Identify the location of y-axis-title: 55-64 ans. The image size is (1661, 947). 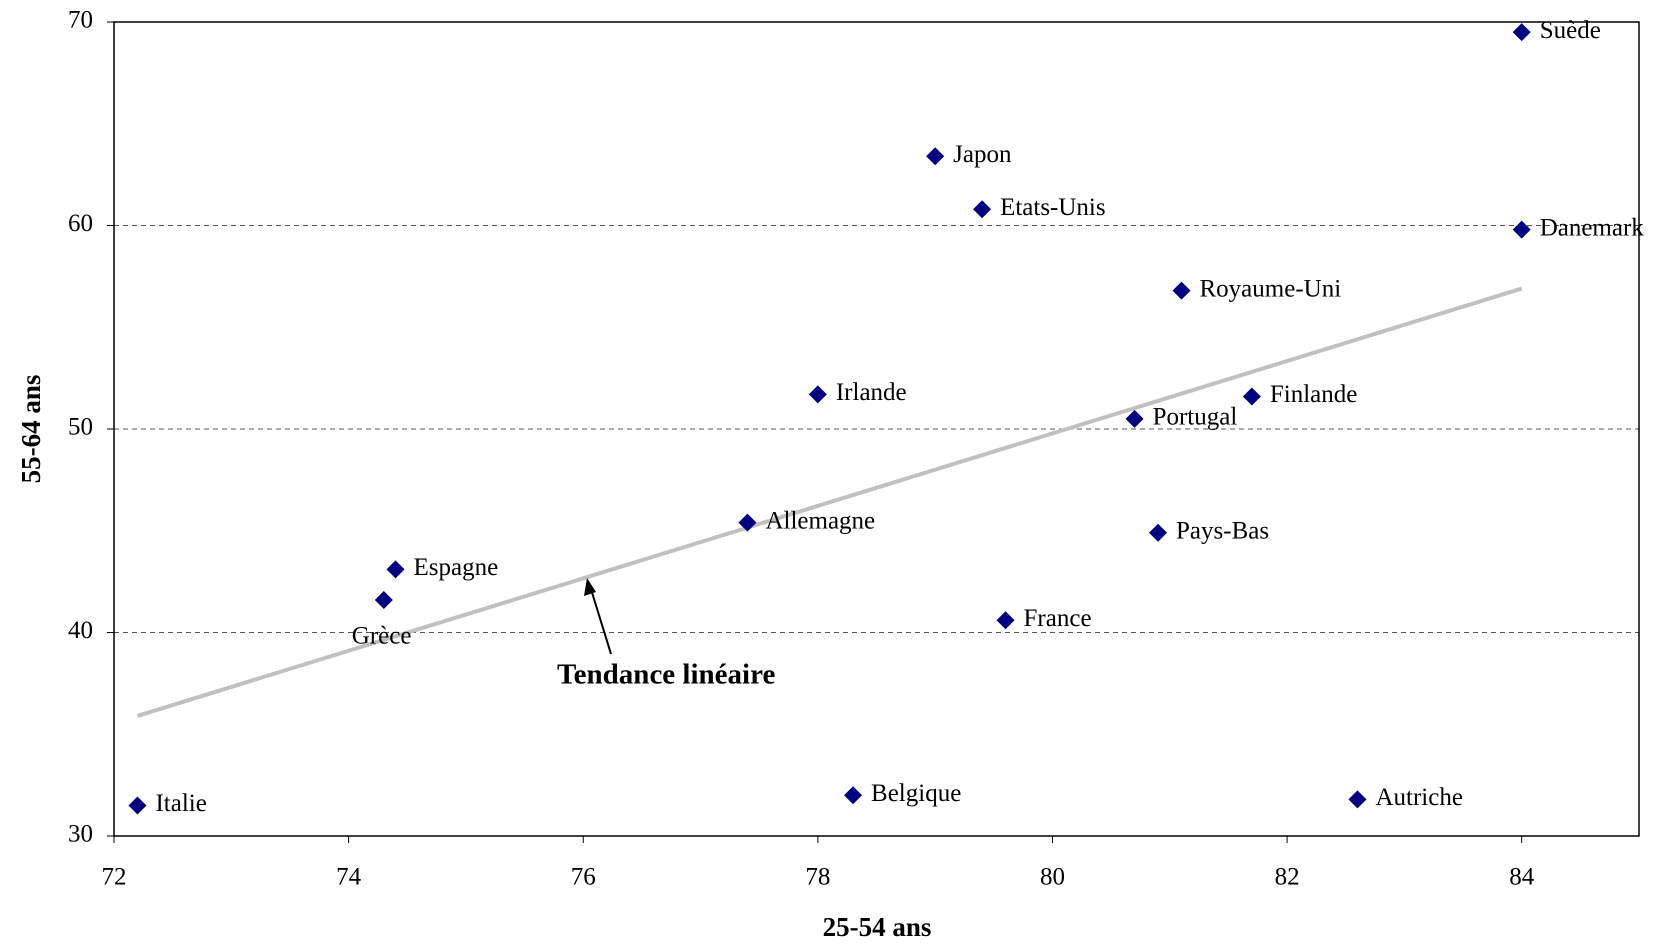
(31, 429).